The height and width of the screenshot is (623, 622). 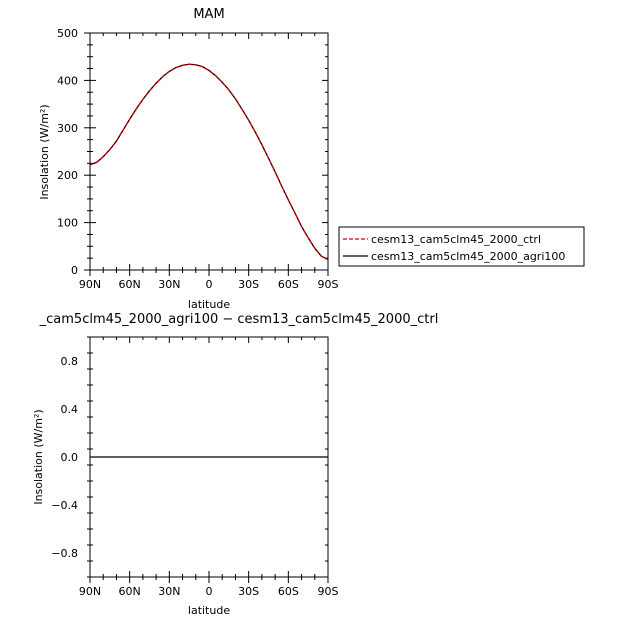 I want to click on bottom-y-tick-label: −0.8, so click(x=64, y=553).